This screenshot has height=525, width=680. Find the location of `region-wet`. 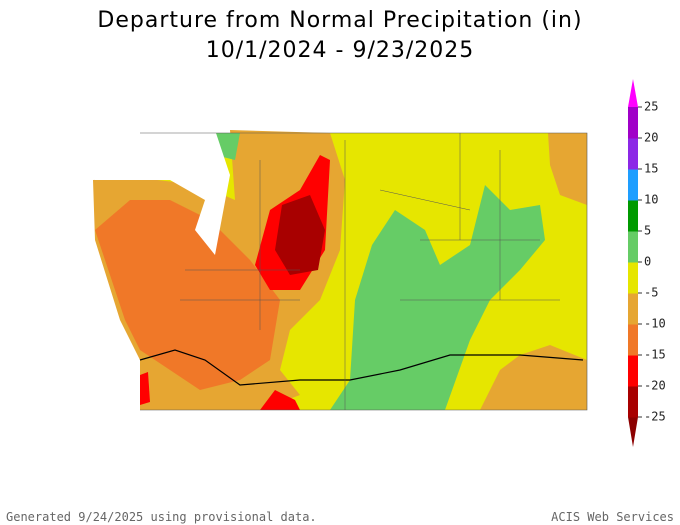

region-wet is located at coordinates (437, 297).